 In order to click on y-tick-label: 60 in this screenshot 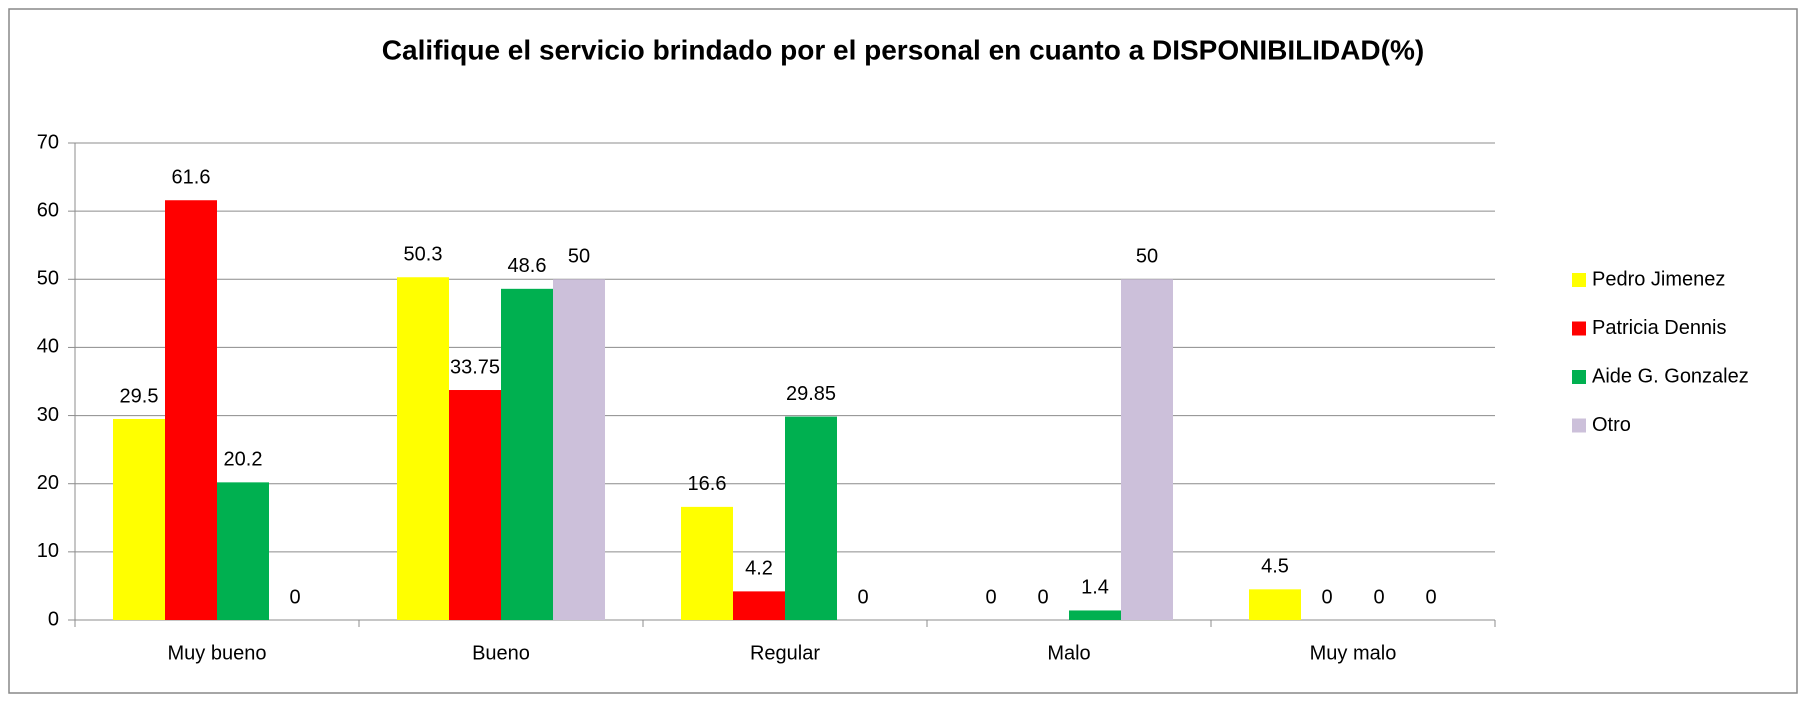, I will do `click(48, 210)`.